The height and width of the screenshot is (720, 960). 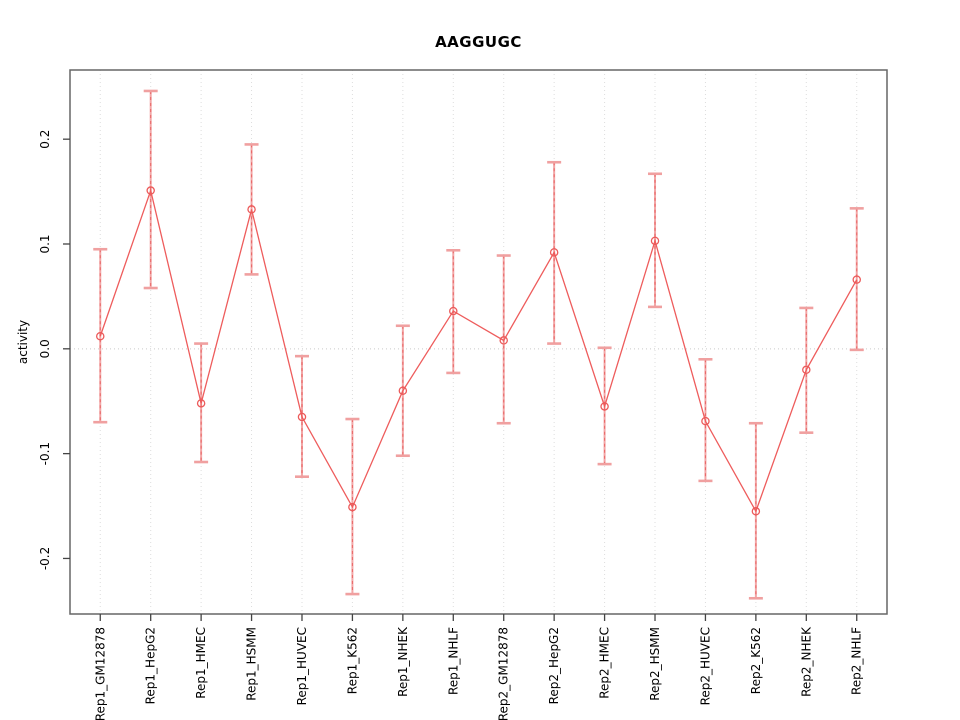 I want to click on x-tick-label: Rep2_K562, so click(x=756, y=660).